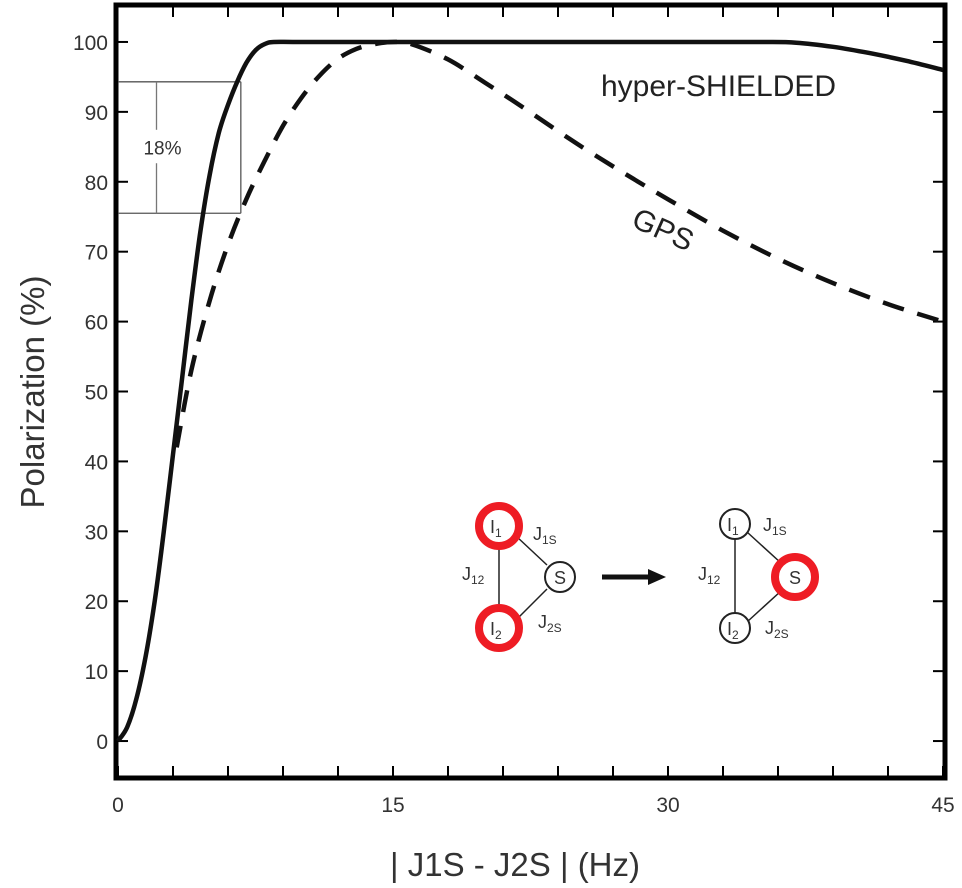 The image size is (962, 888). I want to click on x-tick-label: 0, so click(118, 805).